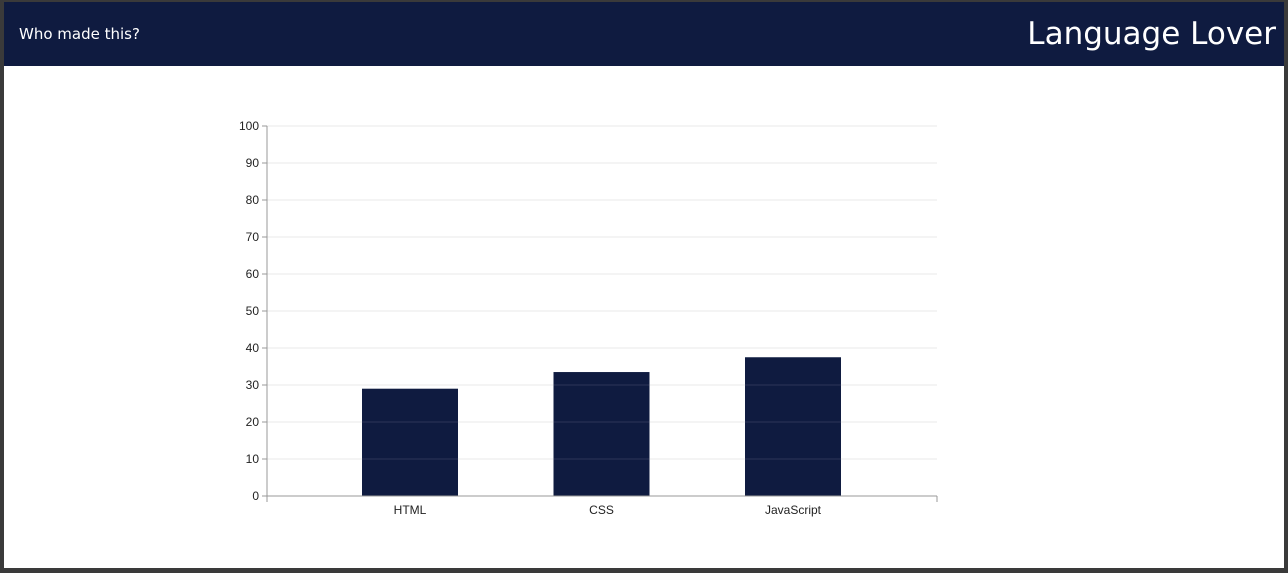  I want to click on y-tick-label-30: 30, so click(253, 385).